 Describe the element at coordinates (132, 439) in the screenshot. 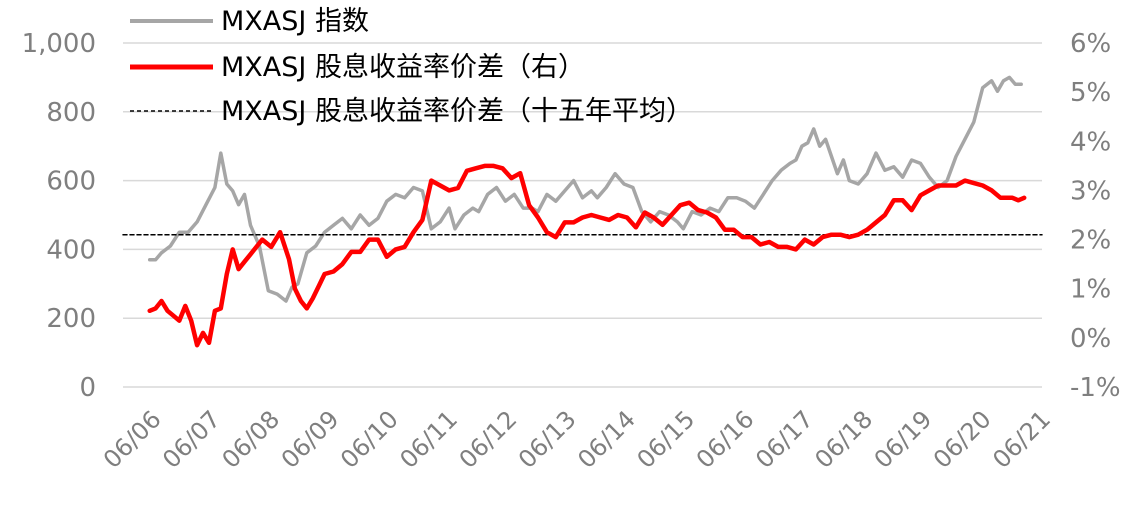

I see `x-tick-label: 06/06` at that location.